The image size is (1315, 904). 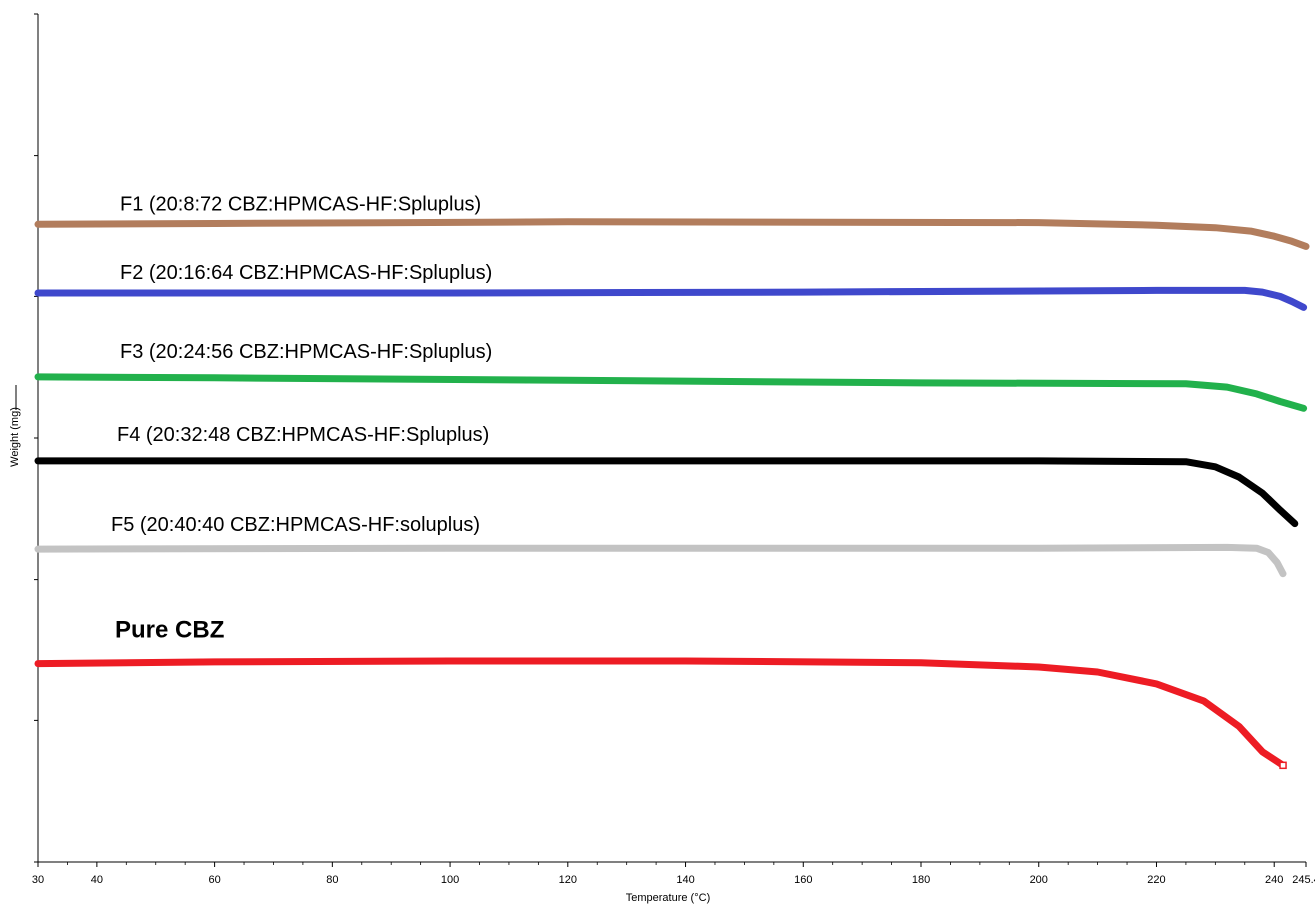 I want to click on x-tick-label-9: 200, so click(x=1039, y=880).